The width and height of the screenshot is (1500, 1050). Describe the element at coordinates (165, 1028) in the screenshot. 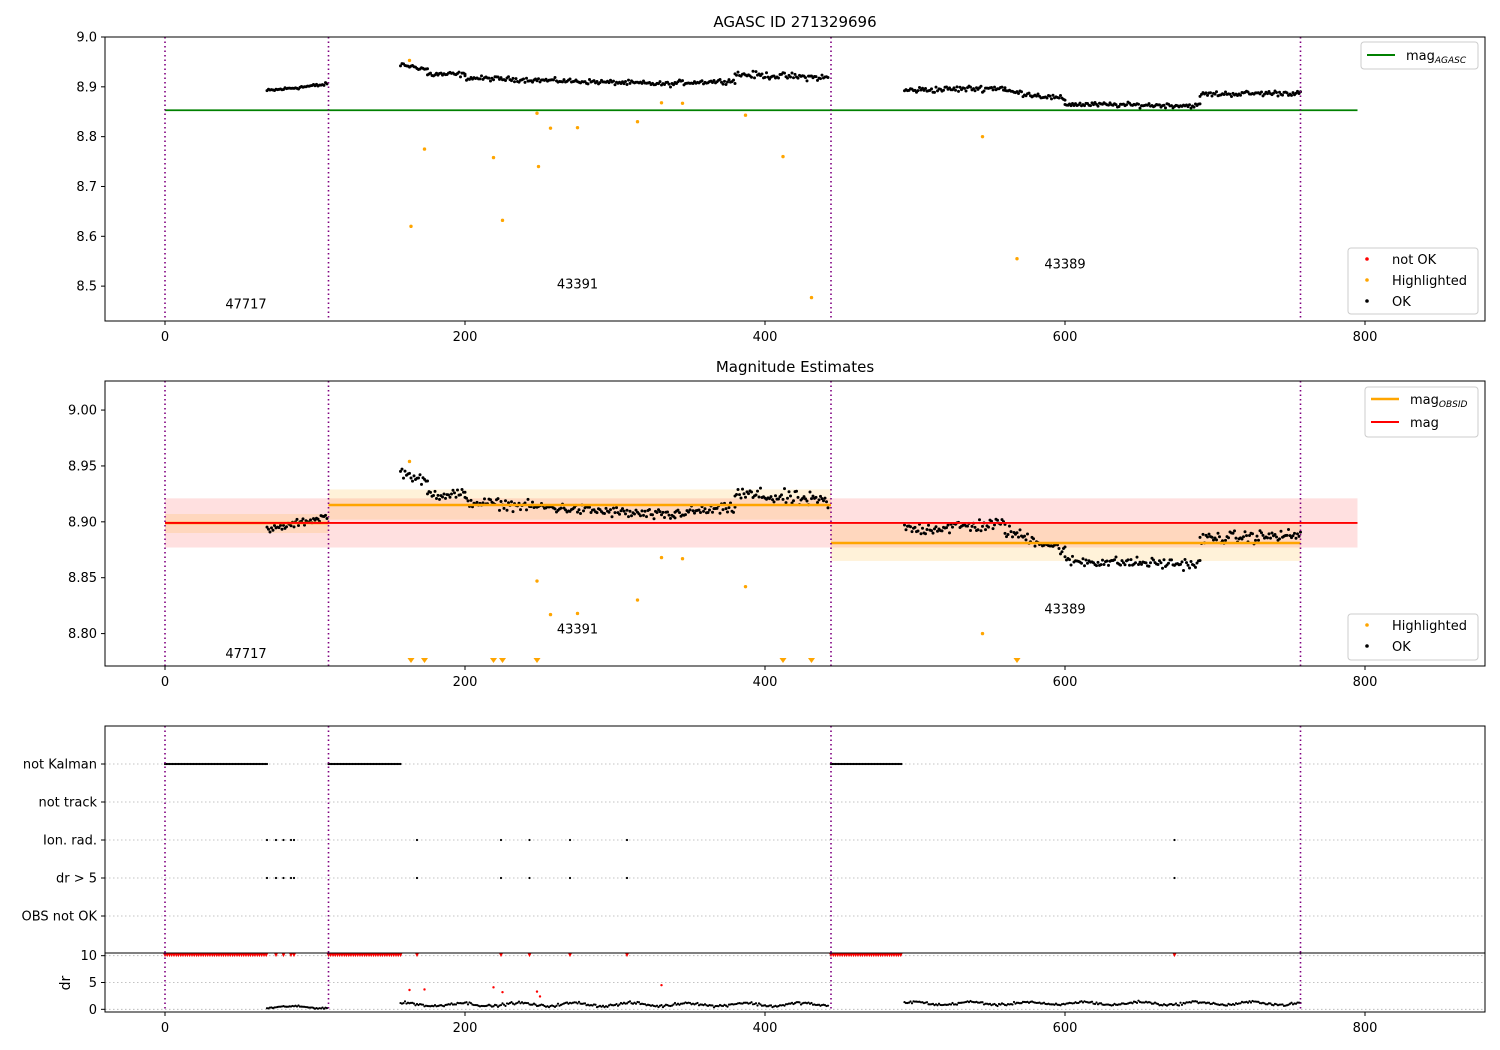

I see `x-tick-label: 0` at that location.